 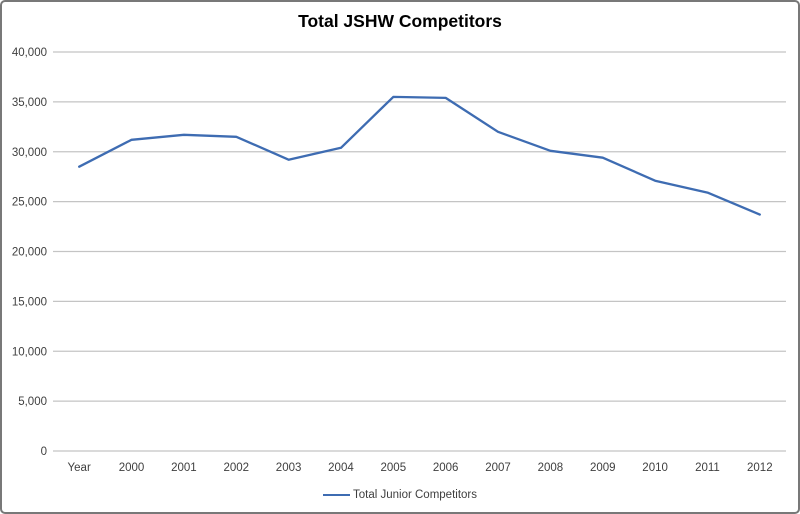 What do you see at coordinates (336, 495) in the screenshot?
I see `legend-line-sample-icon` at bounding box center [336, 495].